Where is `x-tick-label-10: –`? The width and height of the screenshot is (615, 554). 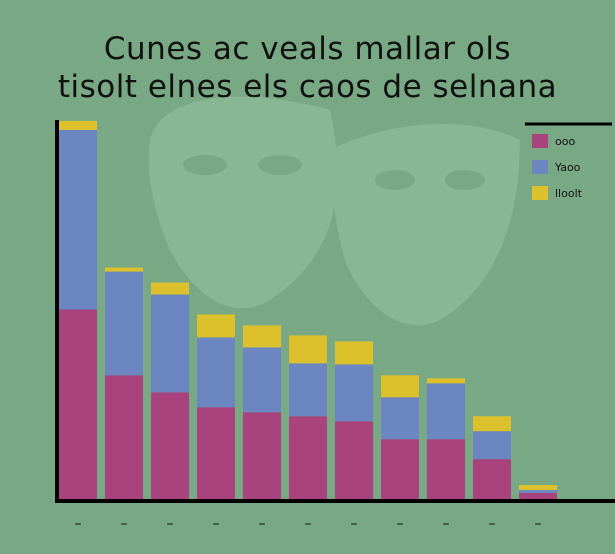
x-tick-label-10: – is located at coordinates (492, 524).